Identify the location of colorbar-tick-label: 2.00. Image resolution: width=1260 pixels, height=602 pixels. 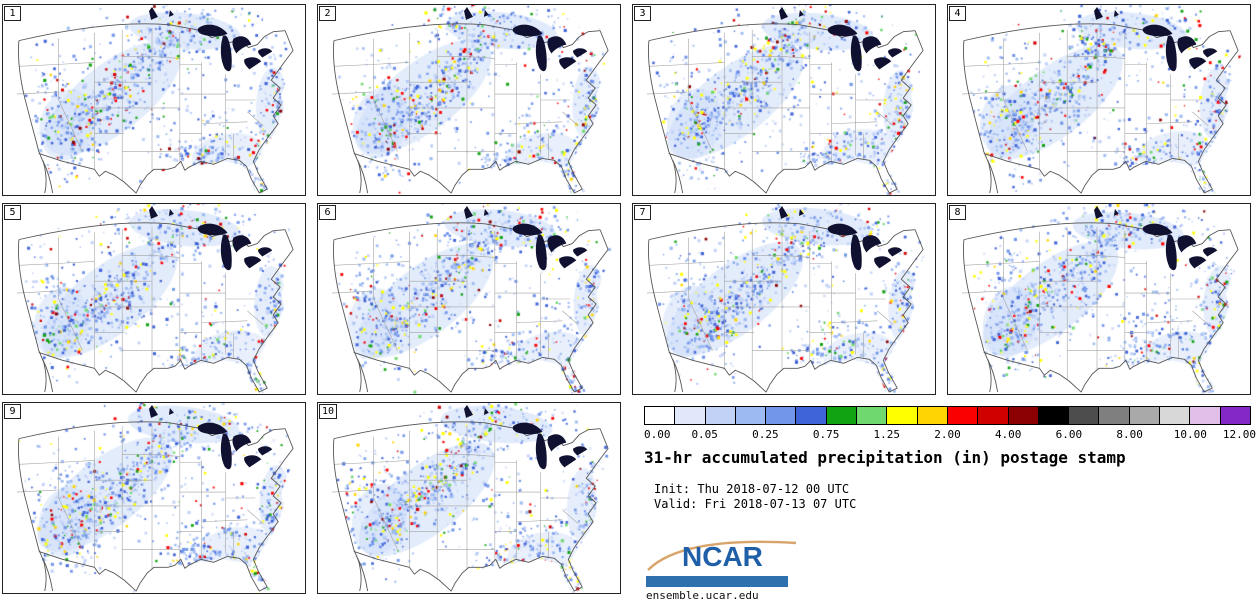
(947, 434).